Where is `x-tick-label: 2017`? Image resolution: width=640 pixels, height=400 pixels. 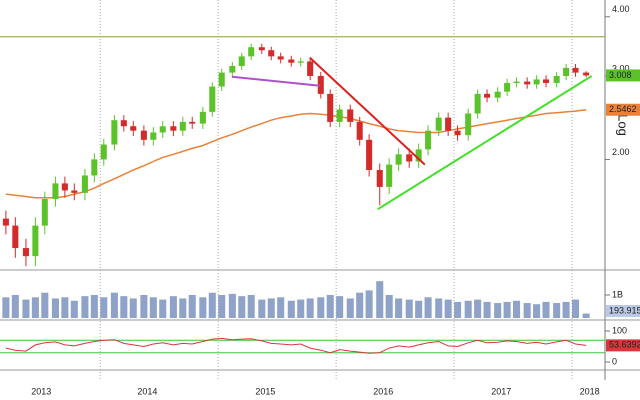 x-tick-label: 2017 is located at coordinates (501, 391).